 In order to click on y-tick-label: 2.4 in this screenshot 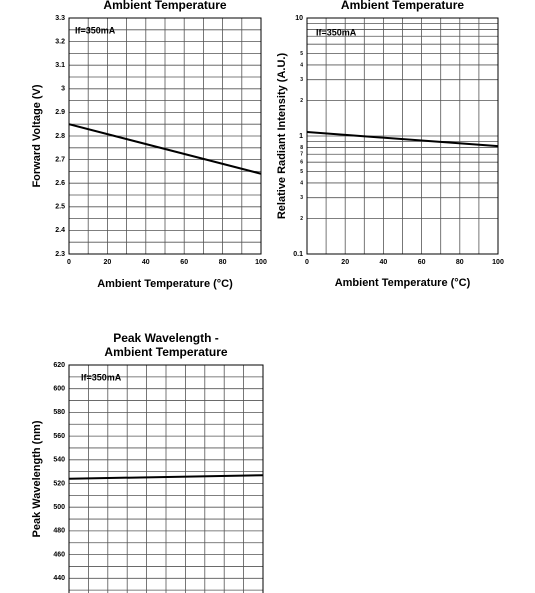, I will do `click(60, 230)`.